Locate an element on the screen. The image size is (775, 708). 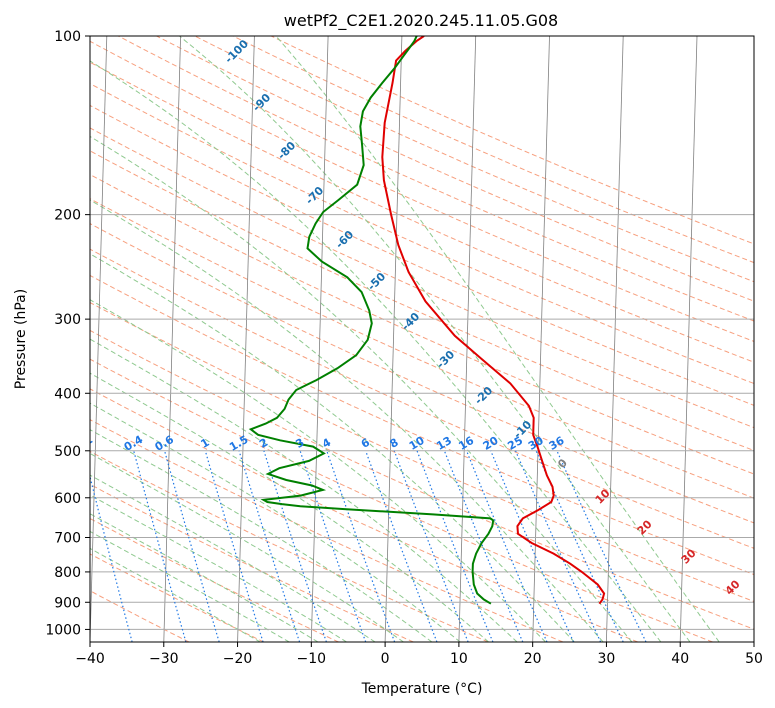
potential-temp-label: -60 is located at coordinates (344, 239).